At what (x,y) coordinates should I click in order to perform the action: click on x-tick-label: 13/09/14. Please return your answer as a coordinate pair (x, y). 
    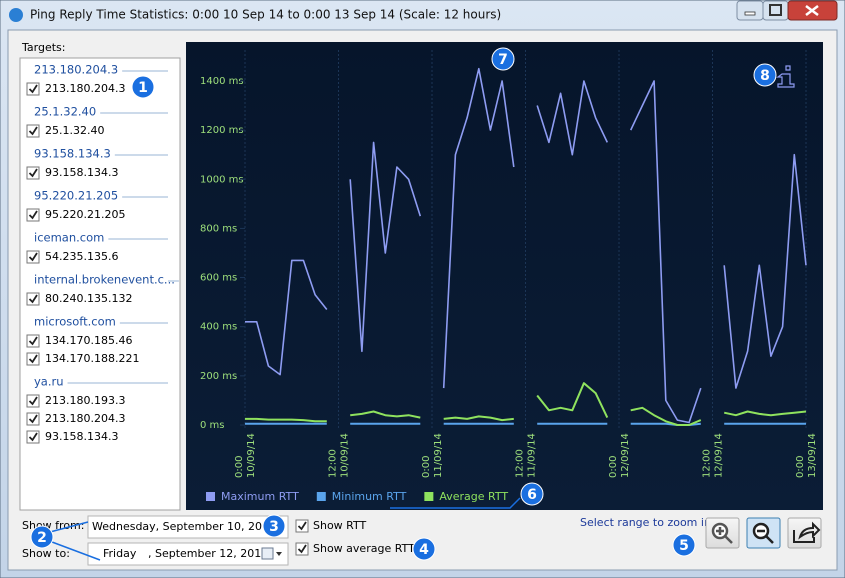
    Looking at the image, I should click on (812, 455).